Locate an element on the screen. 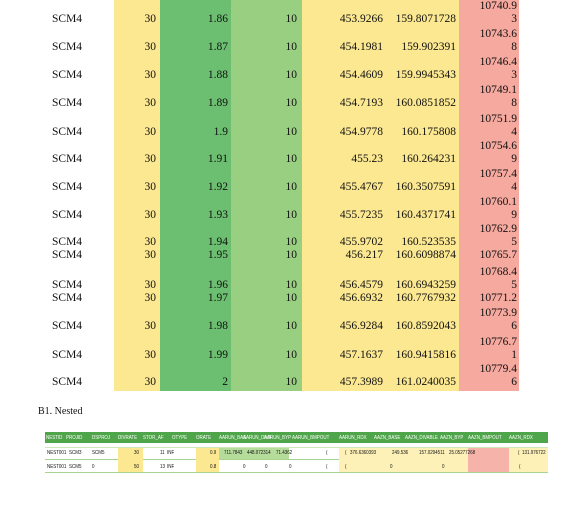 The image size is (564, 505). cell: 160.6098874 is located at coordinates (425, 255).